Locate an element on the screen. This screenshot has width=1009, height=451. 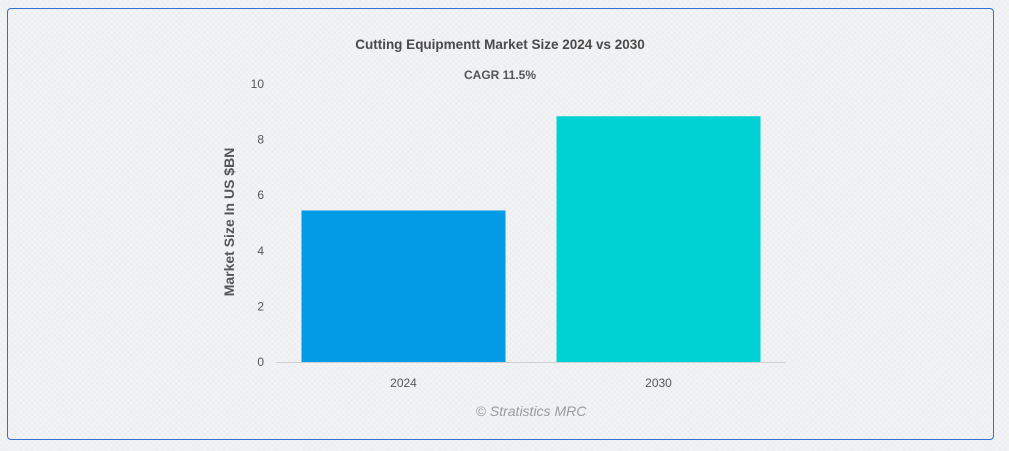
credit-text: © Stratistics MRC is located at coordinates (532, 411).